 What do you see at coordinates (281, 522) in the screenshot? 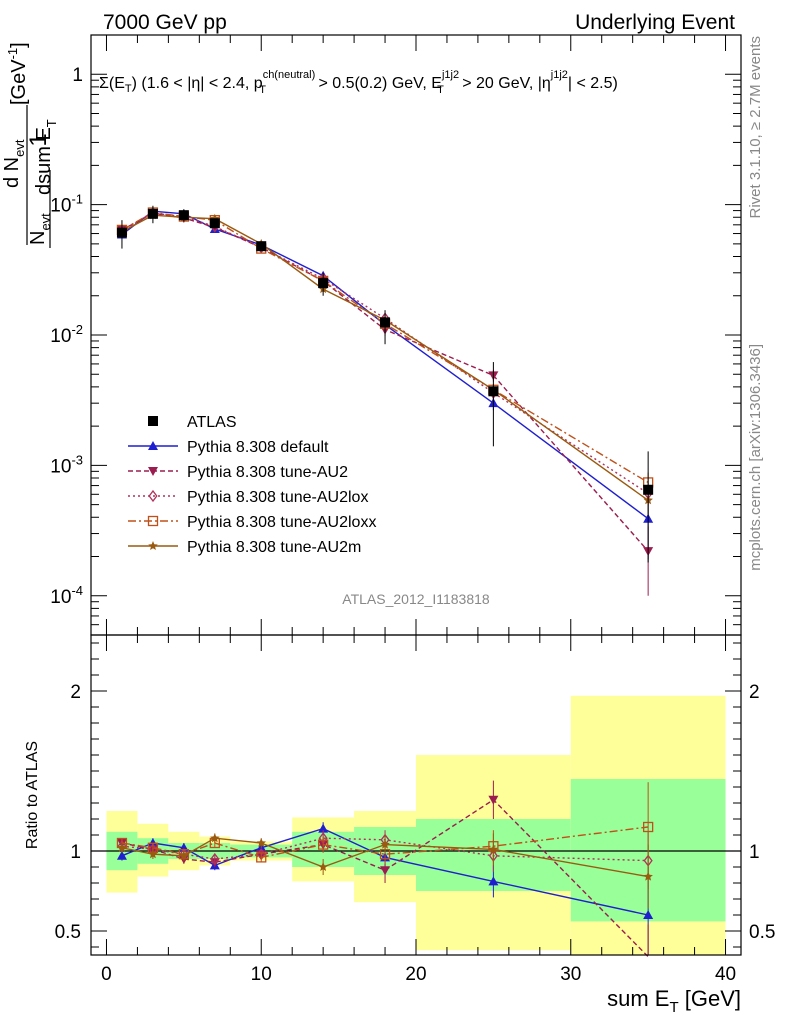
I see `legend-label: Pythia 8.308 tune-AU2loxx` at bounding box center [281, 522].